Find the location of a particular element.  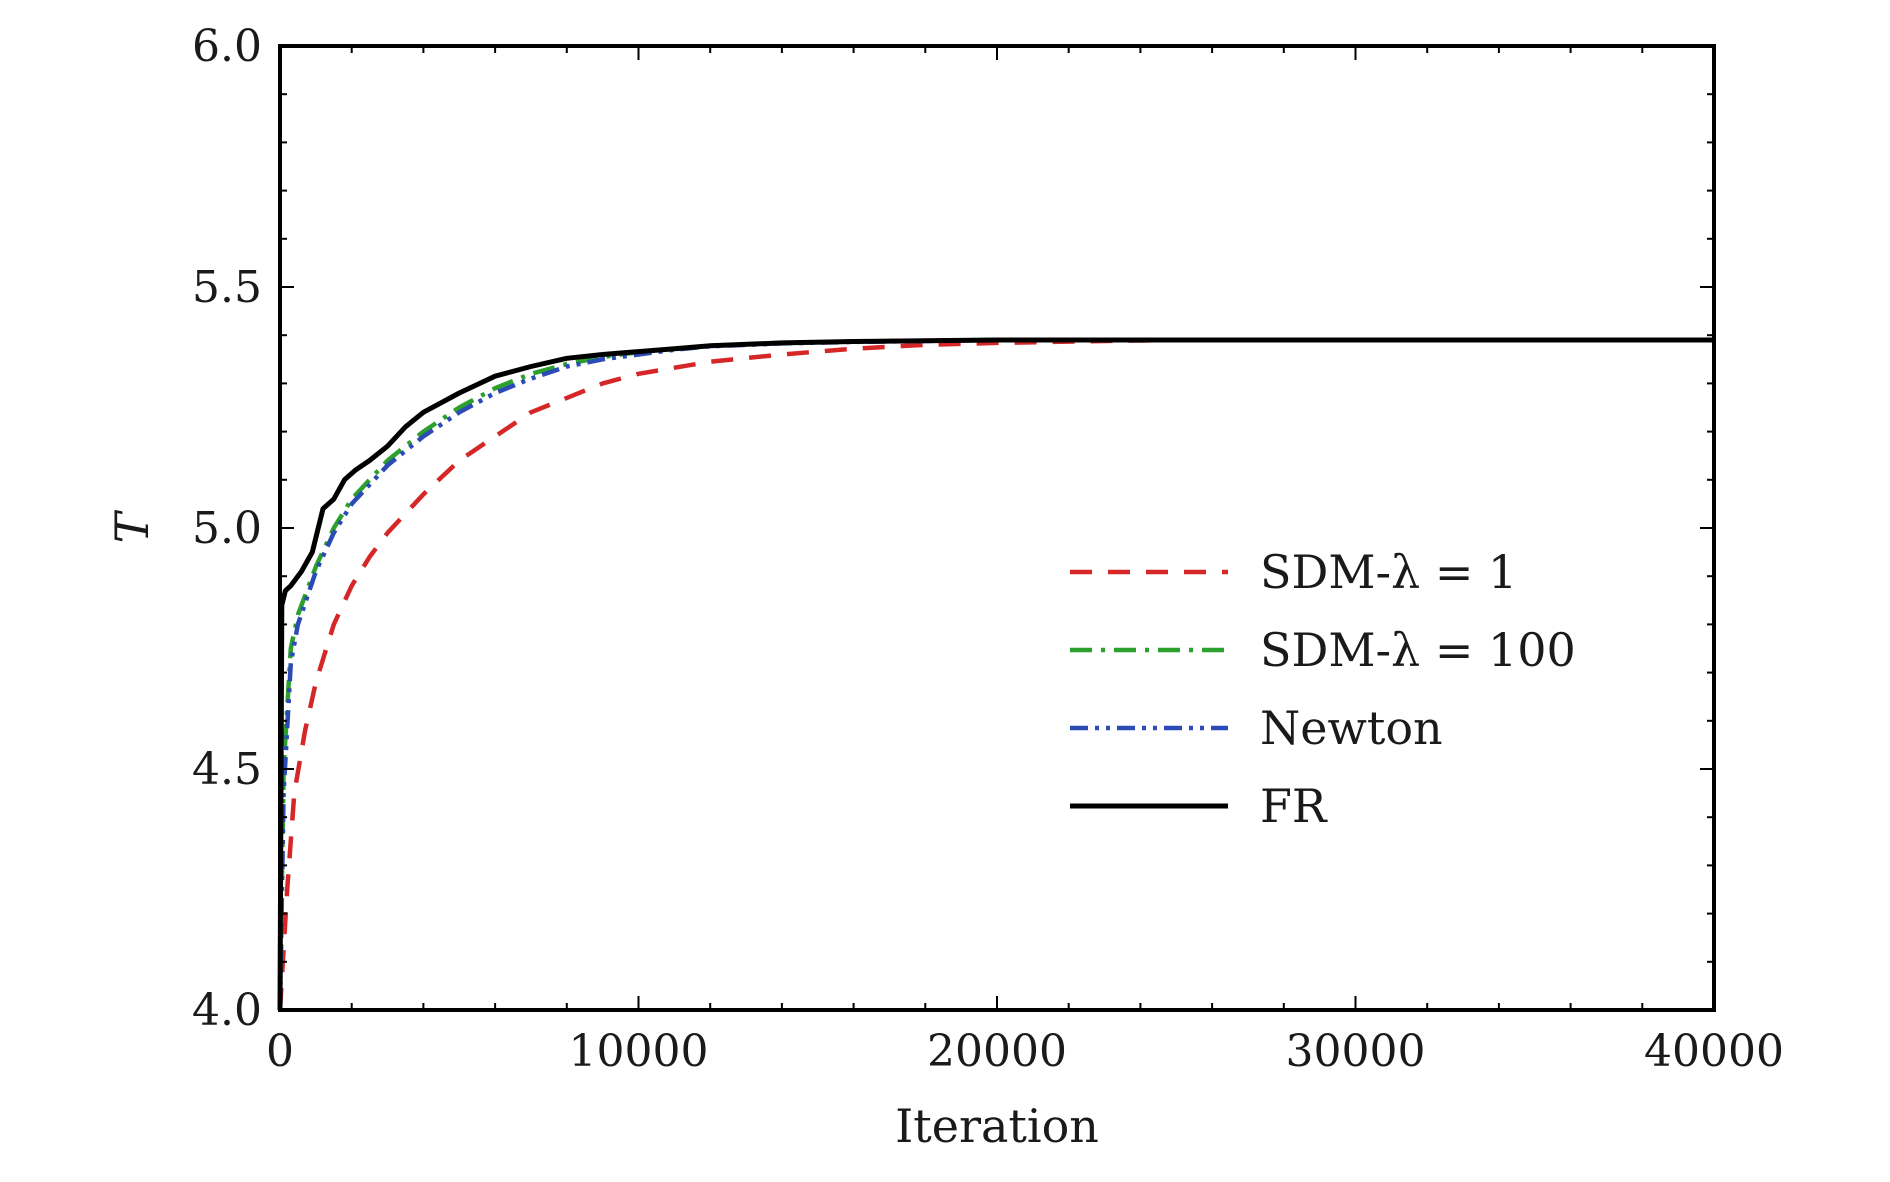

legend-label-1: SDM-λ = 100 is located at coordinates (1418, 650).